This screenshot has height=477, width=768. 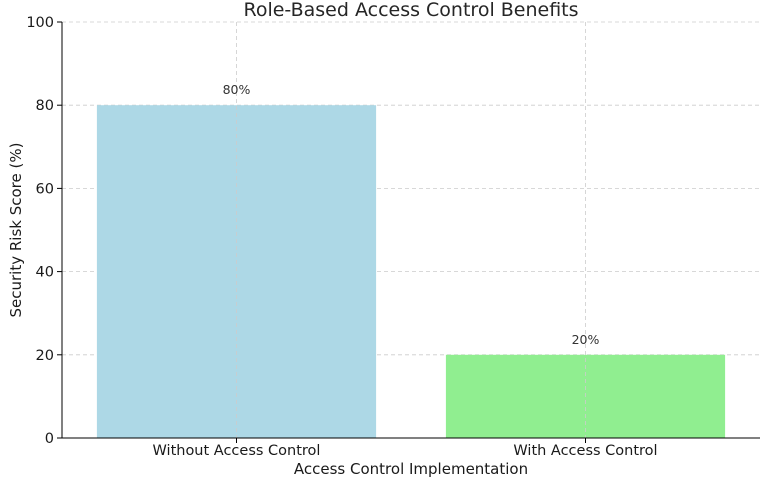 I want to click on x-tick-label-0: Without Access Control, so click(x=237, y=451).